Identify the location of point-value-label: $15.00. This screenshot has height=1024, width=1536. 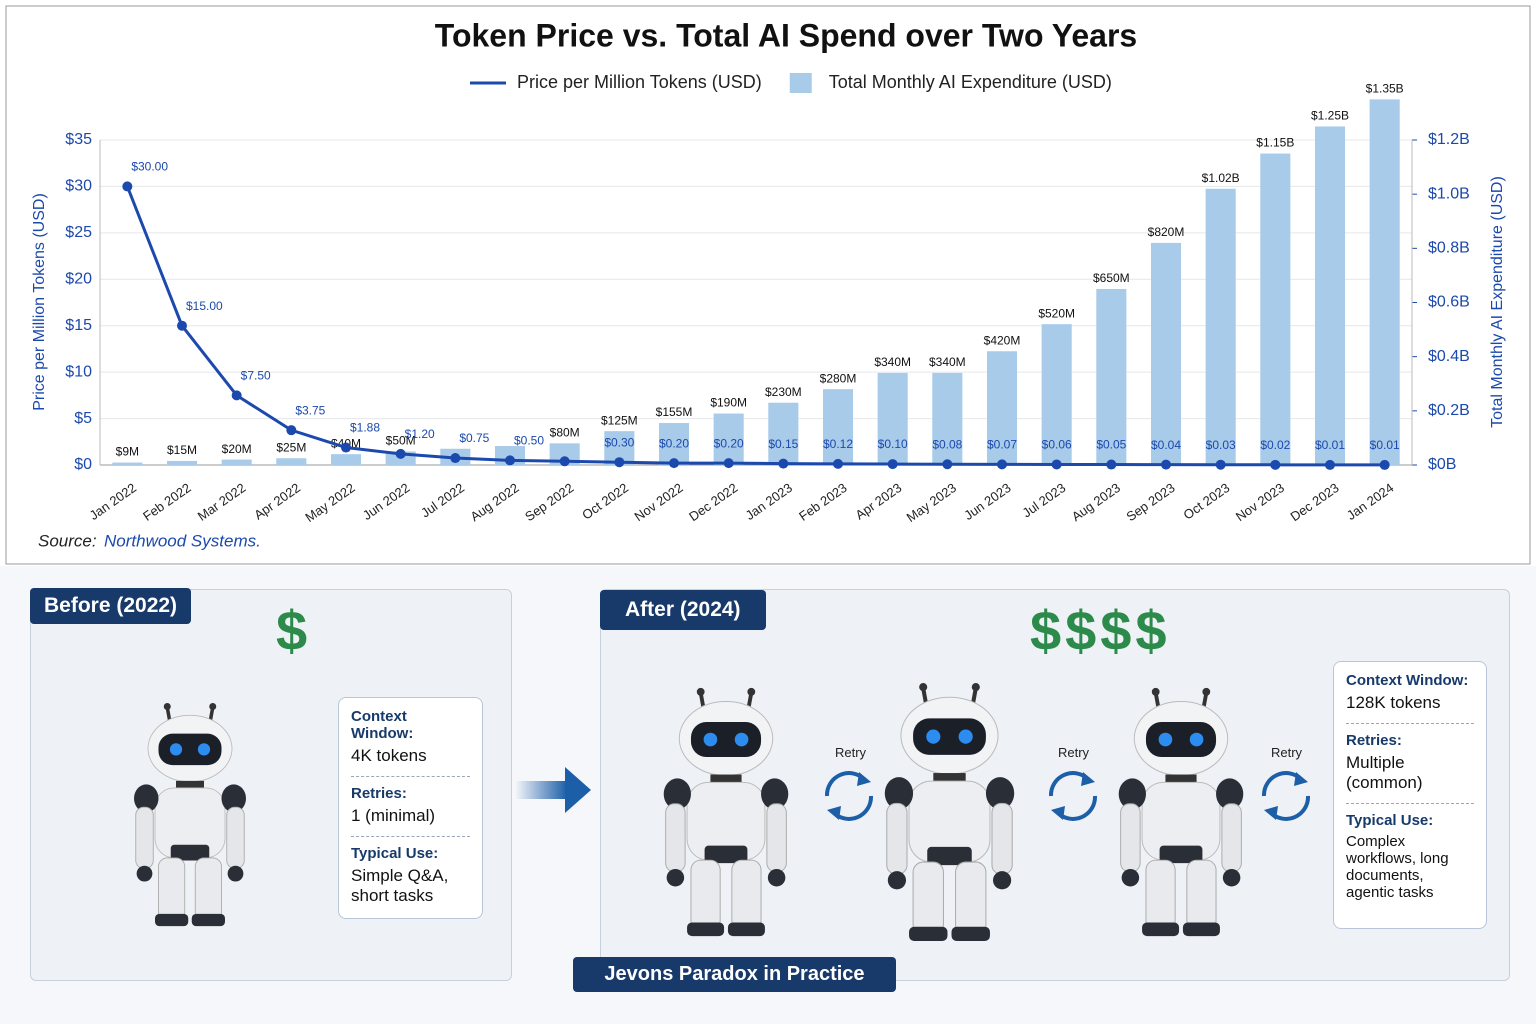
(204, 306).